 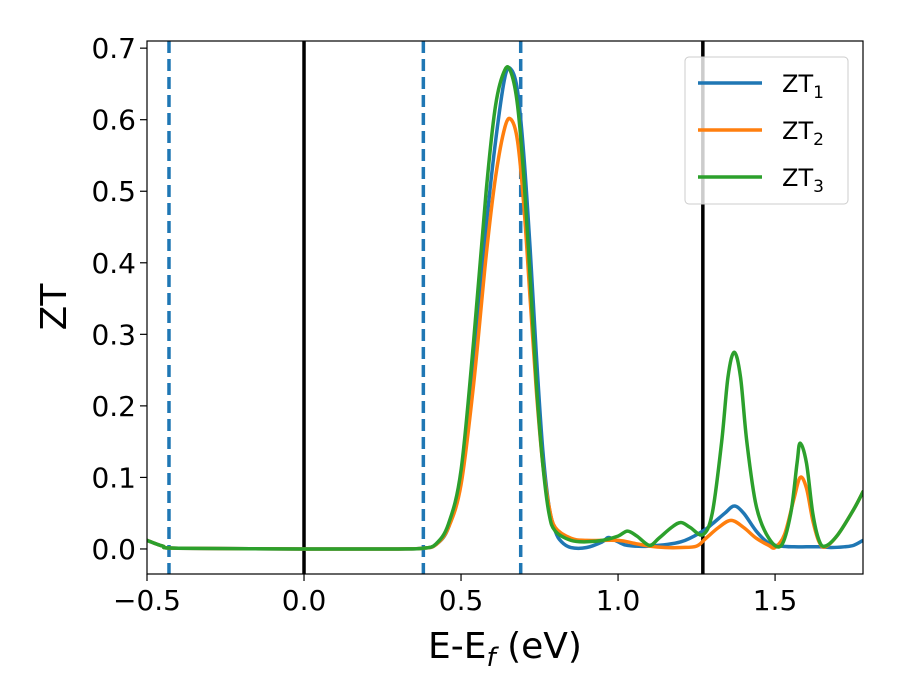 What do you see at coordinates (803, 180) in the screenshot?
I see `legend-label-3: ZT3` at bounding box center [803, 180].